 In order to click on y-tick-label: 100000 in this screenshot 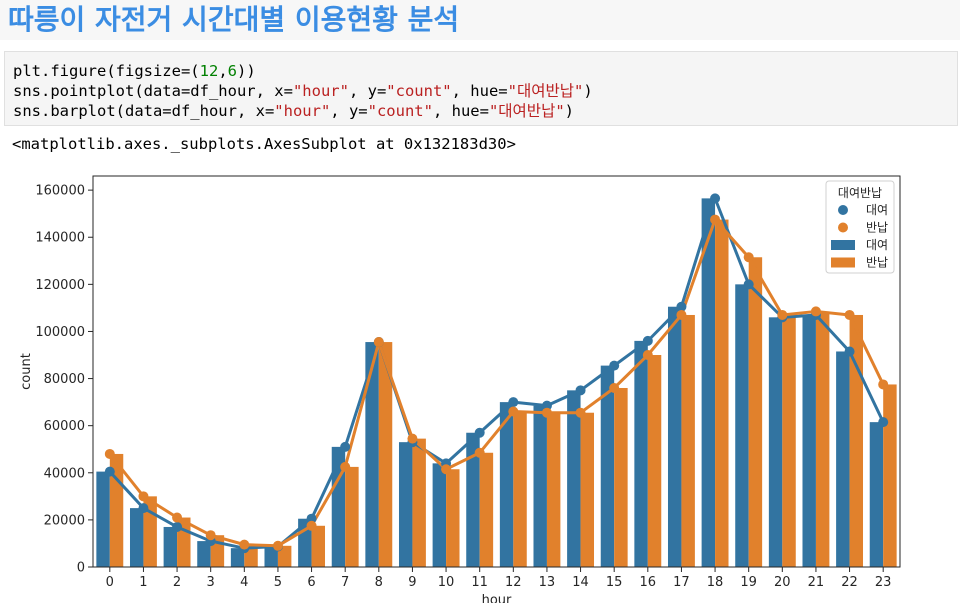, I will do `click(60, 332)`.